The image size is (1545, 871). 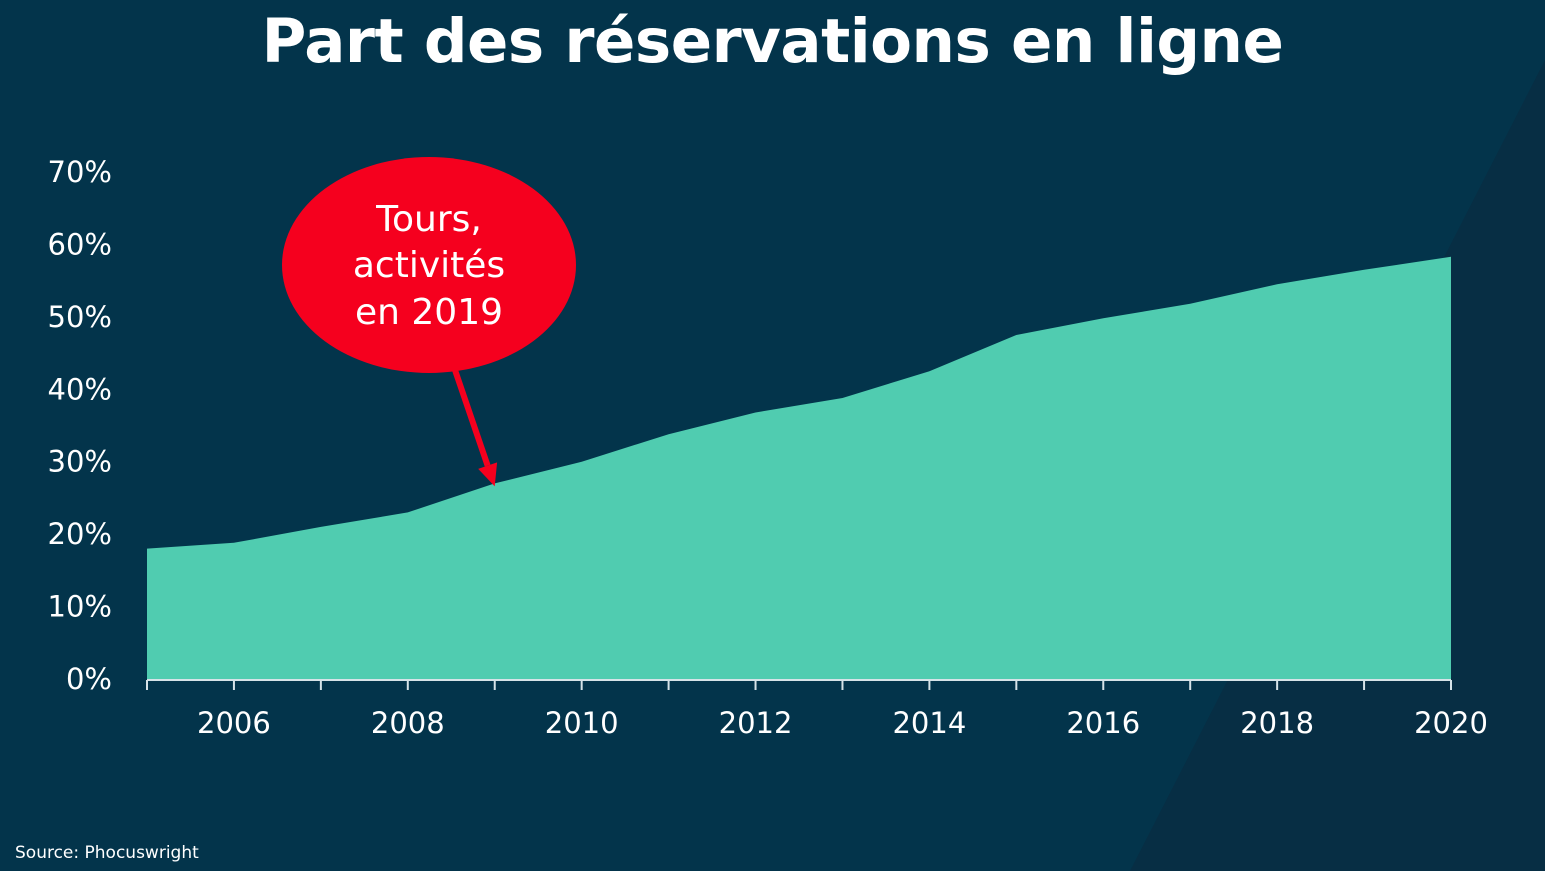 What do you see at coordinates (408, 723) in the screenshot?
I see `x-tick-label-2008: 2008` at bounding box center [408, 723].